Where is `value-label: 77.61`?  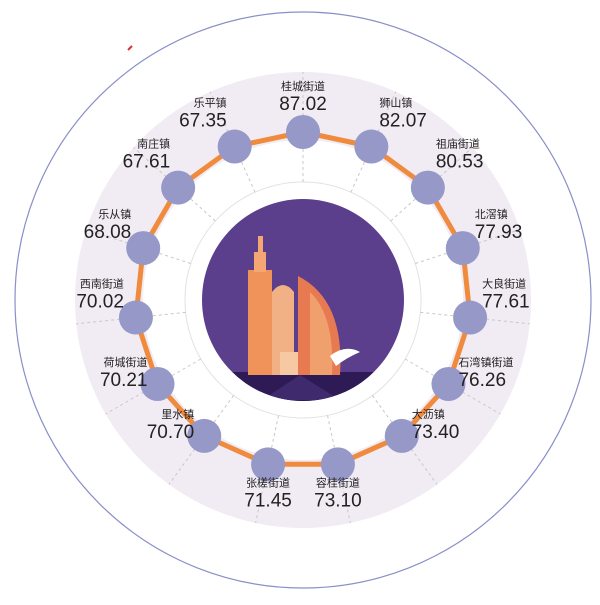
value-label: 77.61 is located at coordinates (506, 302).